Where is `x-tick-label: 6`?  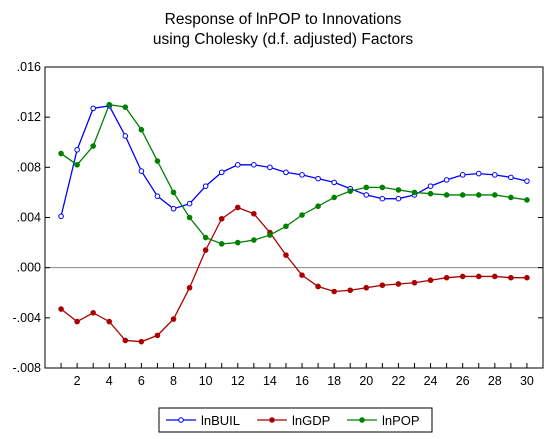
x-tick-label: 6 is located at coordinates (141, 381).